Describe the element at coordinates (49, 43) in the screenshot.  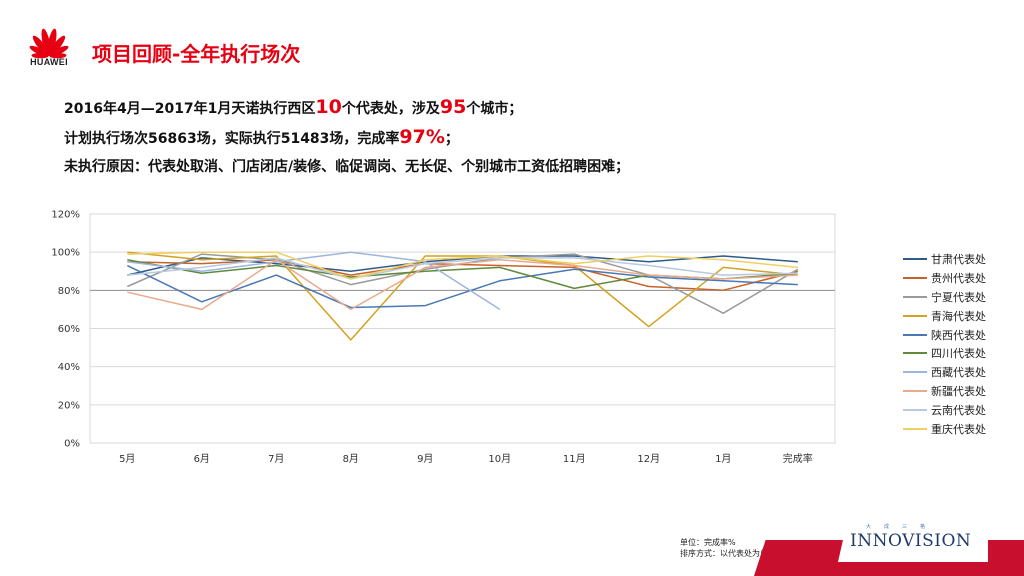
I see `huawei-flower-icon` at that location.